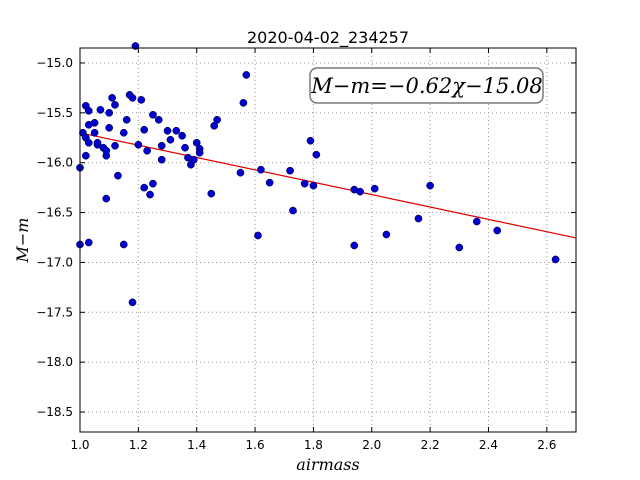 This screenshot has width=640, height=480. What do you see at coordinates (79, 445) in the screenshot?
I see `x-tick-label: 1.0` at bounding box center [79, 445].